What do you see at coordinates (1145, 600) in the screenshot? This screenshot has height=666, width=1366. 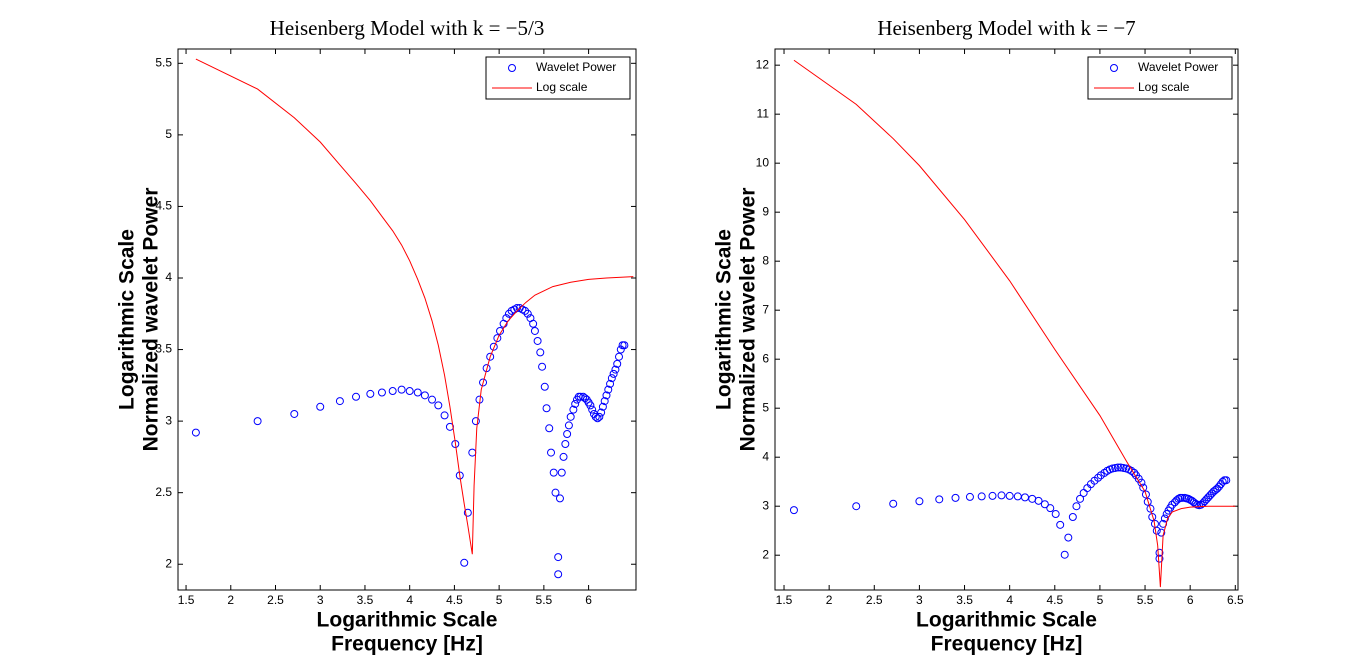 I see `x-tick-label: 5.5` at bounding box center [1145, 600].